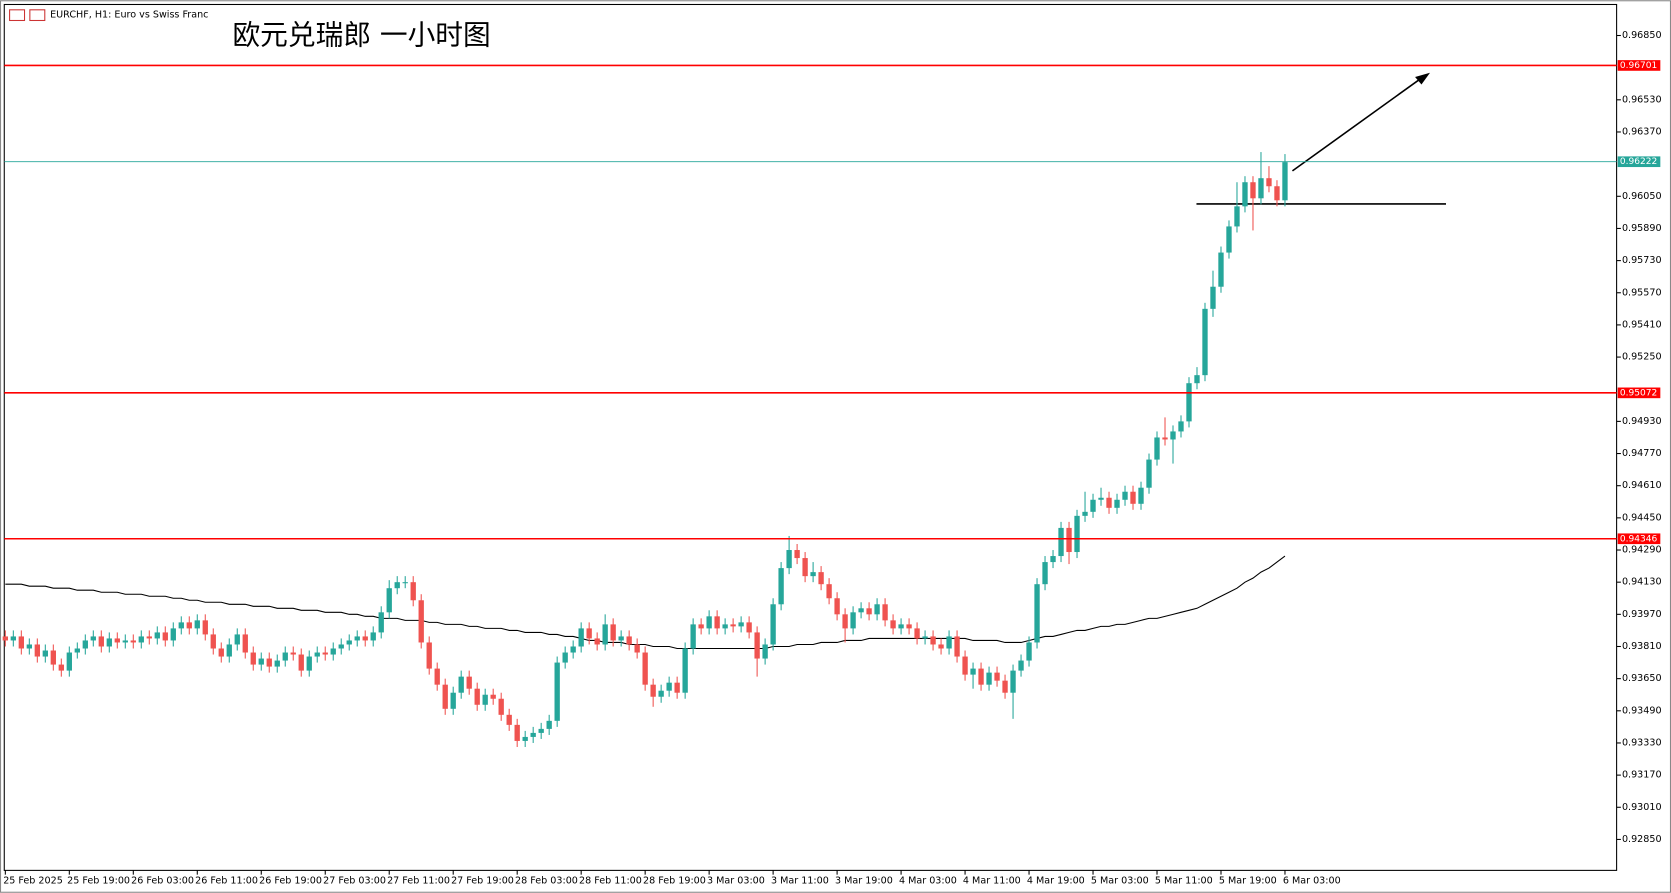  Describe the element at coordinates (1638, 66) in the screenshot. I see `price-label: 0.96701` at that location.